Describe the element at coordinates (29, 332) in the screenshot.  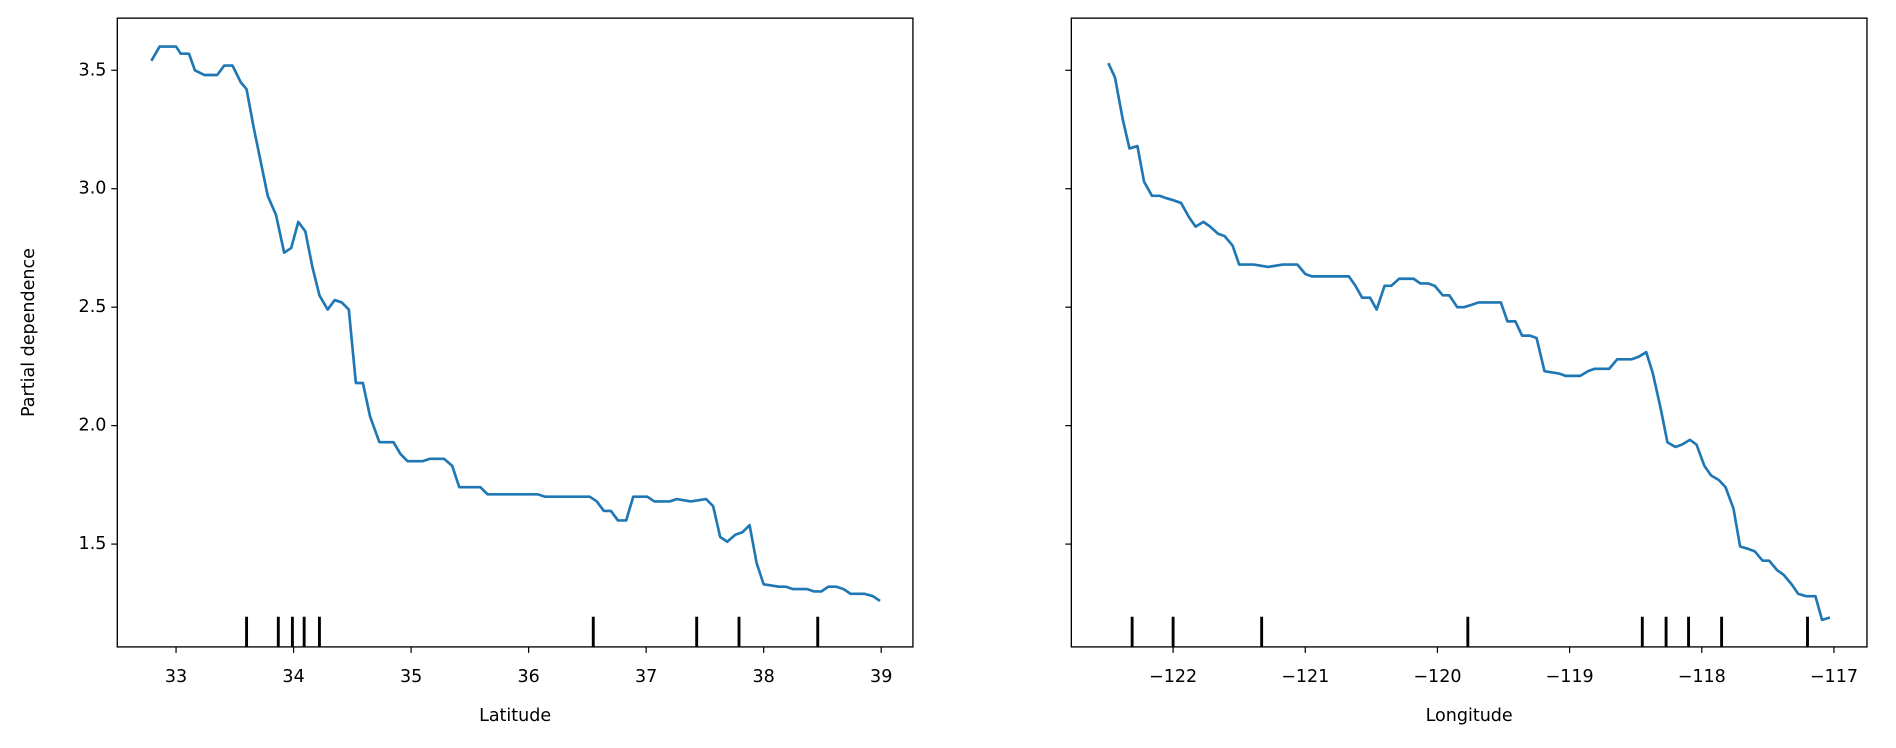
I see `y-axis-label: Partial dependence` at that location.